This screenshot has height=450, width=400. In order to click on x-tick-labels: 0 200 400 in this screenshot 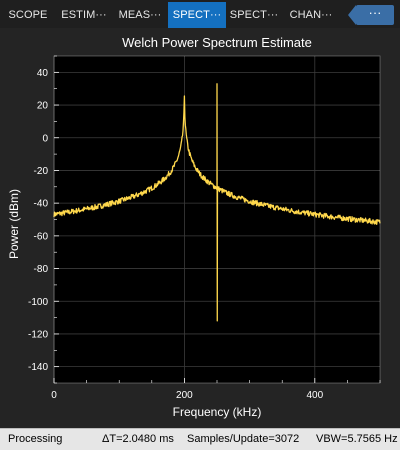, I will do `click(187, 395)`.